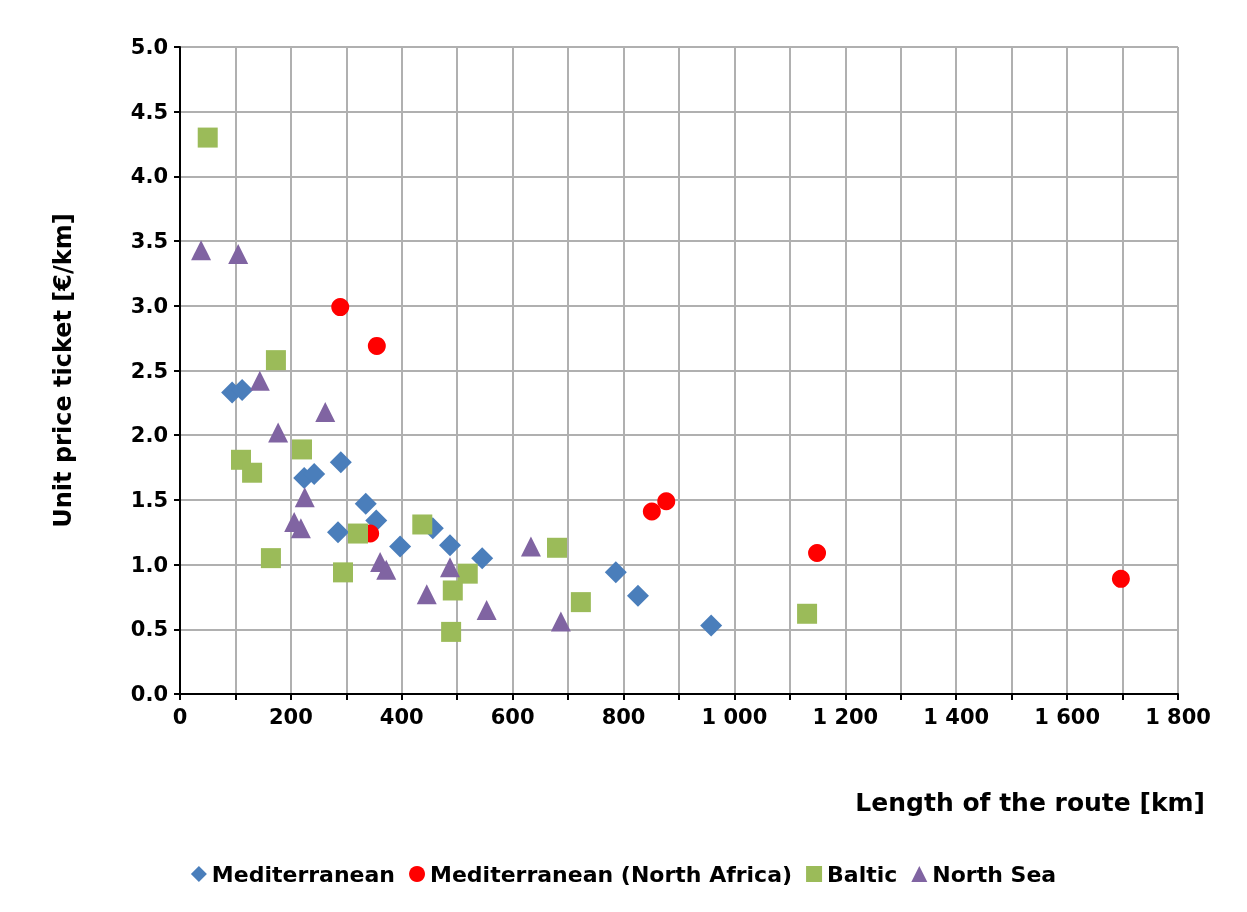 Image resolution: width=1247 pixels, height=912 pixels. I want to click on legend-label: Baltic, so click(862, 874).